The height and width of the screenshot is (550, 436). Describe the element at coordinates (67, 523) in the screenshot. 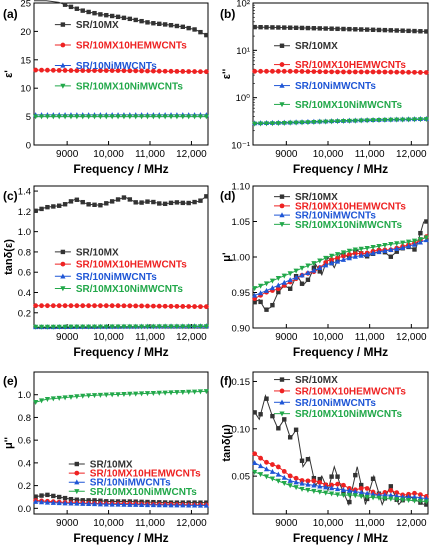

I see `x-tick-label: 9000` at that location.